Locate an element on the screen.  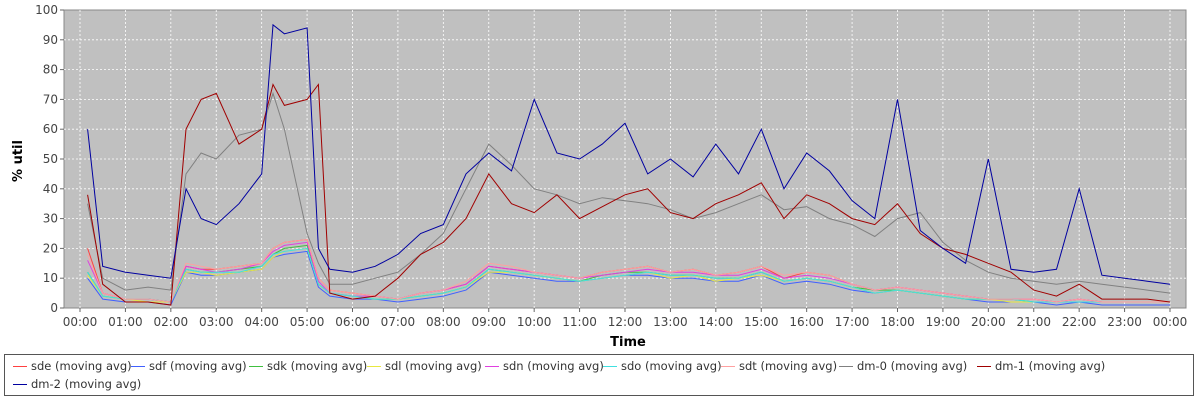
legend-item-sdo: sdo (moving avg) is located at coordinates (662, 367).